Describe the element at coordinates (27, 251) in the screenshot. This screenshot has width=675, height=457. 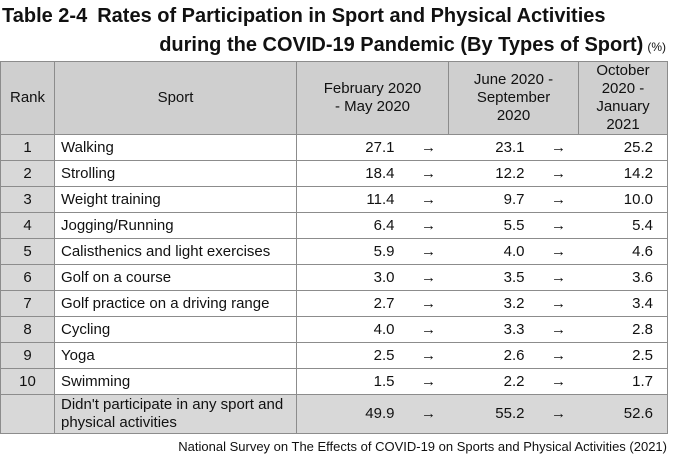
I see `rank-cell: 5` at that location.